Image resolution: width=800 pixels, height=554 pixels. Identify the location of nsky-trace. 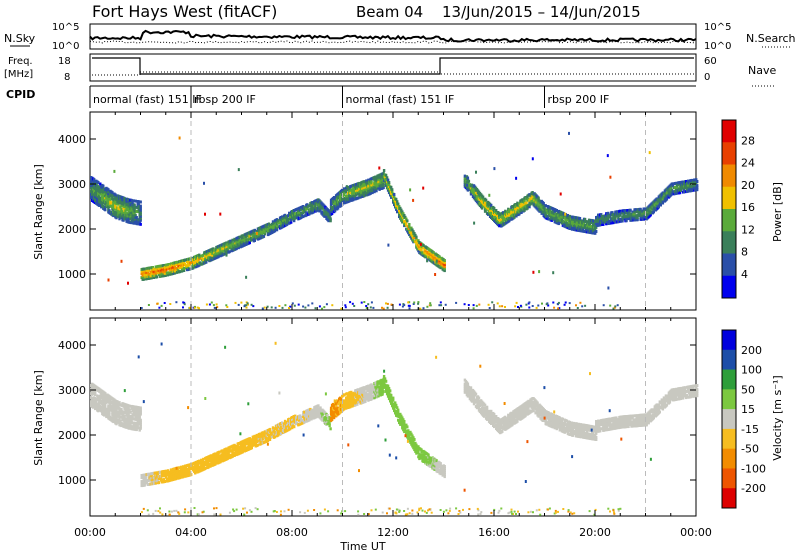
(393, 36).